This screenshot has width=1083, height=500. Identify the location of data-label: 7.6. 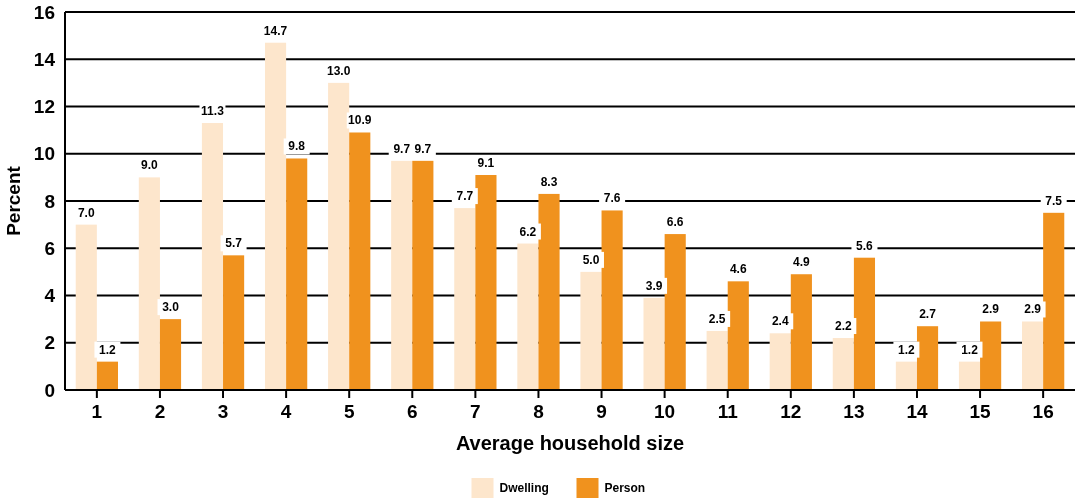
(612, 198).